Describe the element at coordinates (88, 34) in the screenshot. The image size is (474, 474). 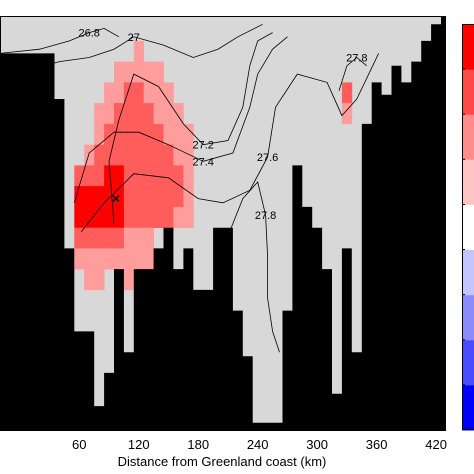
I see `contour-label: 26.8` at that location.